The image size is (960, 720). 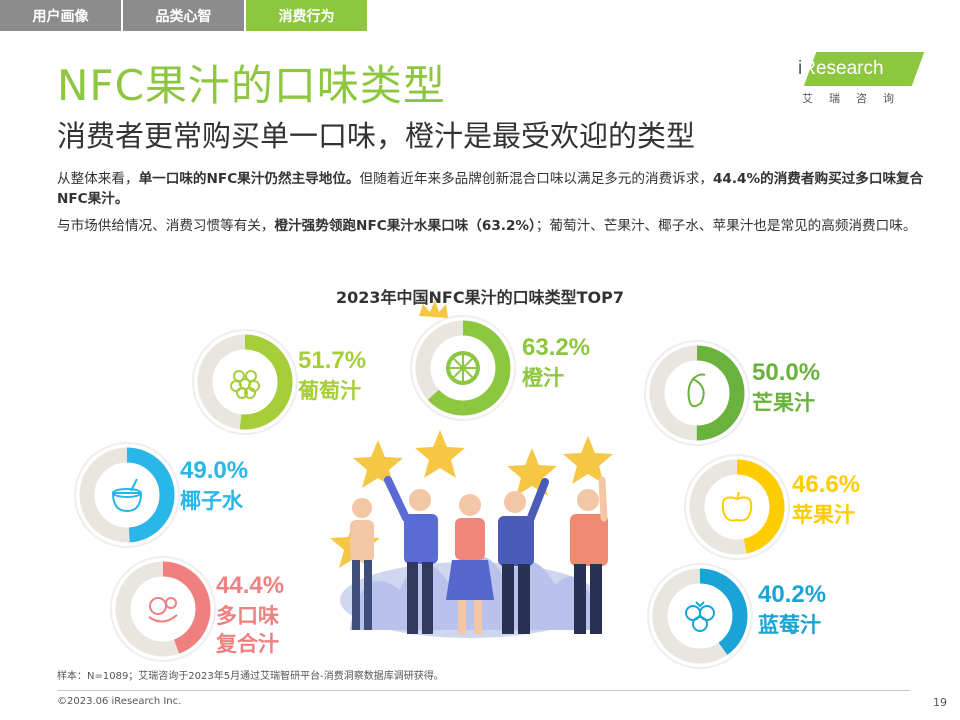 What do you see at coordinates (792, 594) in the screenshot?
I see `value-label: 40.2%` at bounding box center [792, 594].